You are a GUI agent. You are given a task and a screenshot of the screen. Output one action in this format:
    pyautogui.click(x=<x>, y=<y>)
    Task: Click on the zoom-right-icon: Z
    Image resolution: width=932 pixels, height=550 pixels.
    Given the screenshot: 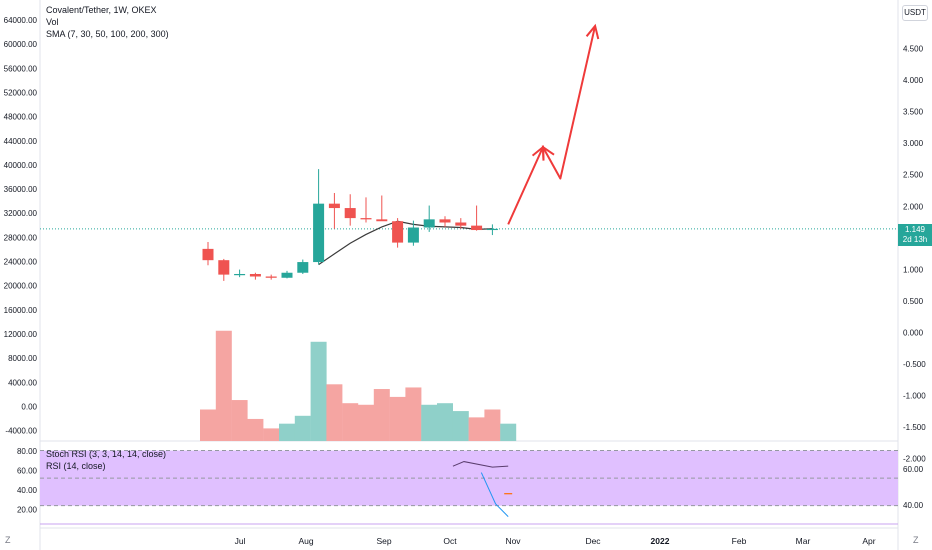 What is the action you would take?
    pyautogui.click(x=916, y=540)
    